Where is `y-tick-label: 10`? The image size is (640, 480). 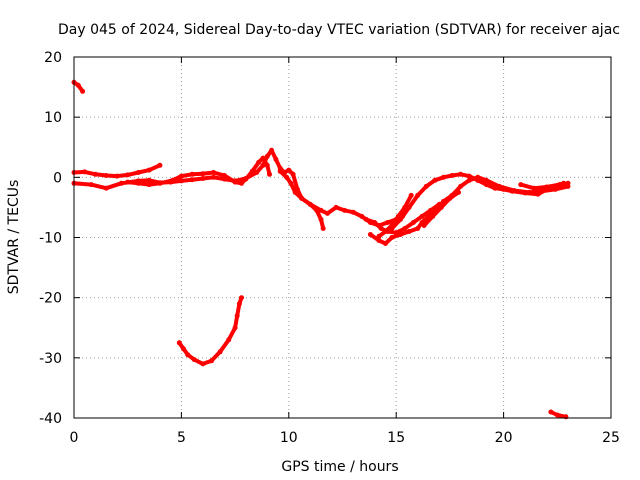
y-tick-label: 10 is located at coordinates (53, 118).